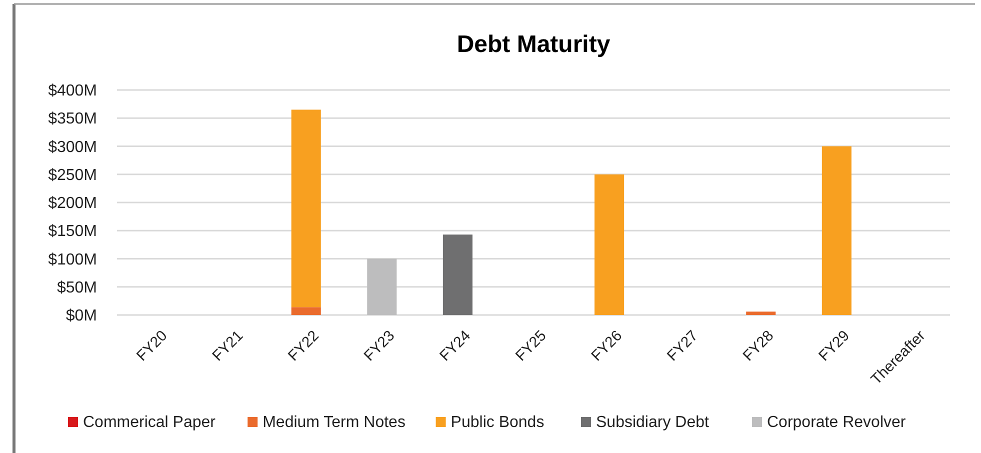 Image resolution: width=981 pixels, height=453 pixels. What do you see at coordinates (497, 422) in the screenshot?
I see `legend-label: Public Bonds` at bounding box center [497, 422].